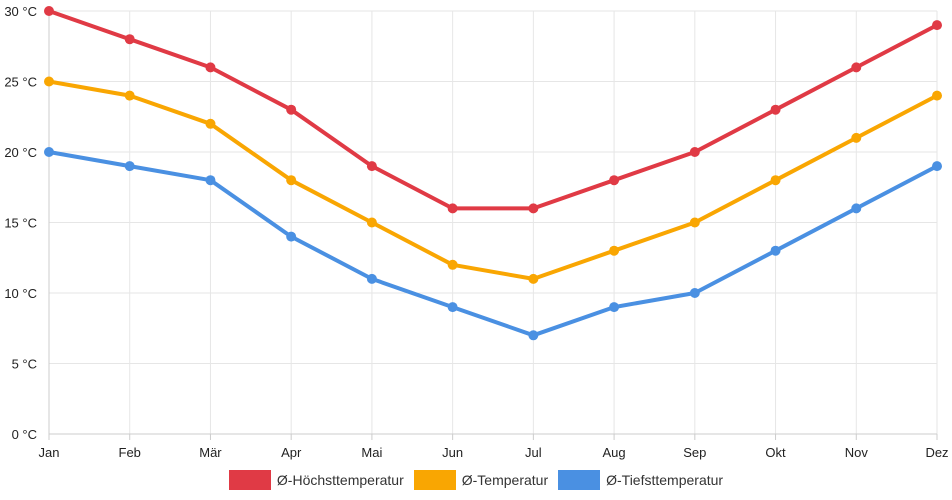 The height and width of the screenshot is (500, 952). Describe the element at coordinates (20, 152) in the screenshot. I see `y-tick-label: 20 °C` at that location.